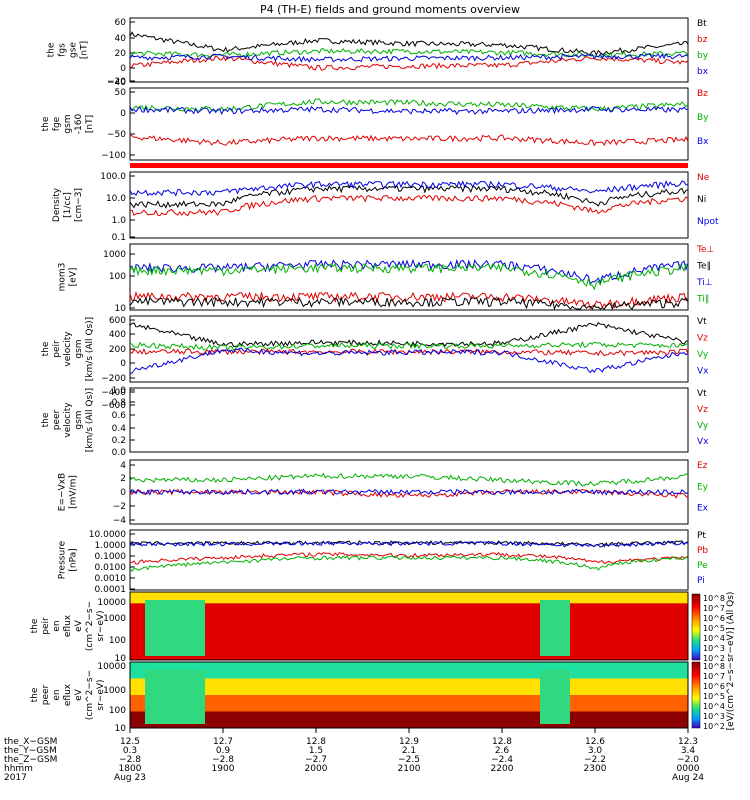 The height and width of the screenshot is (800, 750). What do you see at coordinates (130, 751) in the screenshot?
I see `time-axis-cell: 0.3` at bounding box center [130, 751].